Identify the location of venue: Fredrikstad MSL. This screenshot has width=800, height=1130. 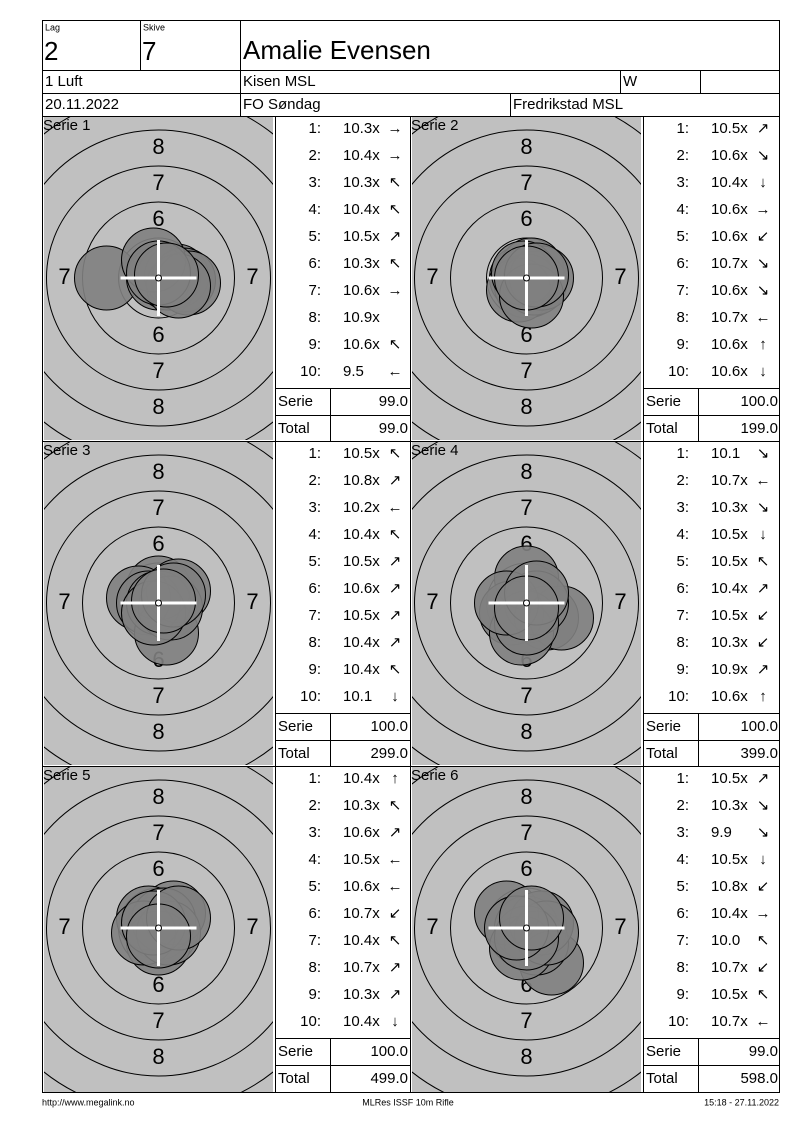
(568, 104).